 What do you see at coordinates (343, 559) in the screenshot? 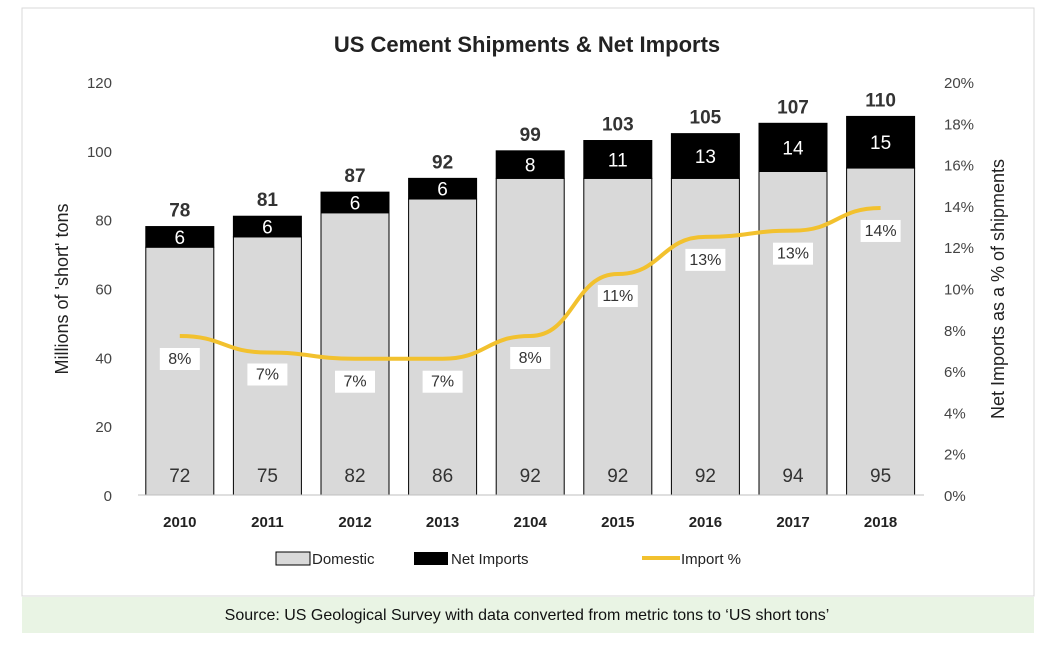
I see `legend-label-domestic: Domestic` at bounding box center [343, 559].